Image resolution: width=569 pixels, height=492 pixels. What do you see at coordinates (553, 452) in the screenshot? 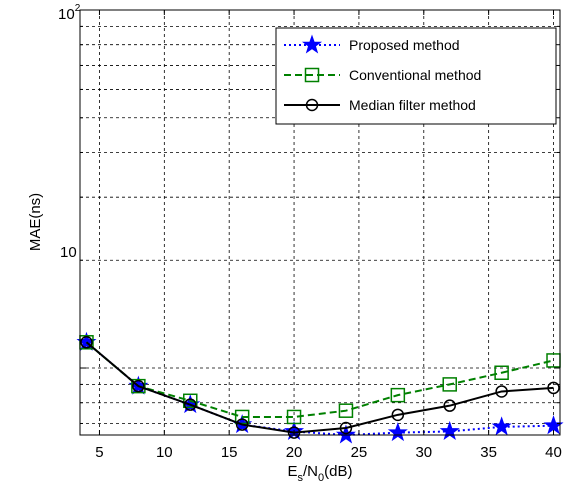
I see `x-tick-label: 40` at bounding box center [553, 452].